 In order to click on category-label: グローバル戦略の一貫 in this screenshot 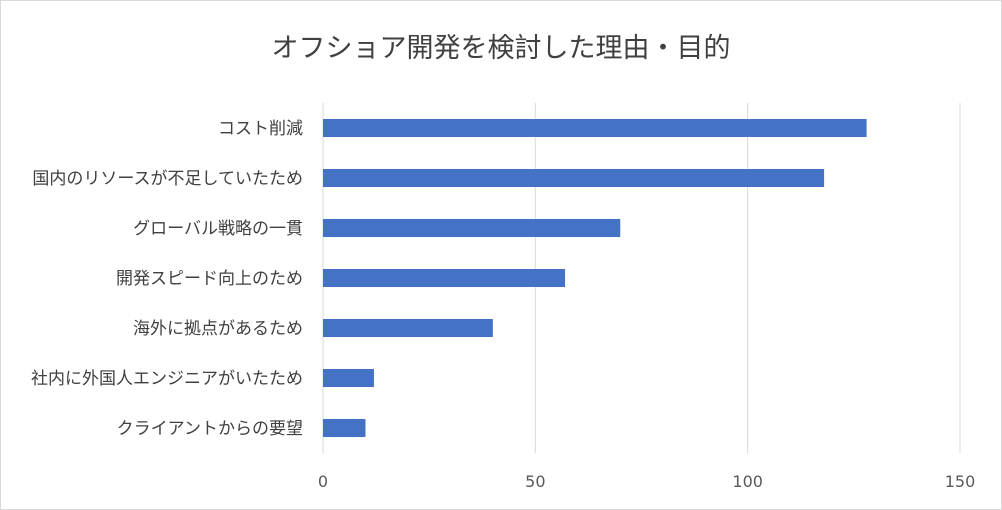, I will do `click(218, 229)`.